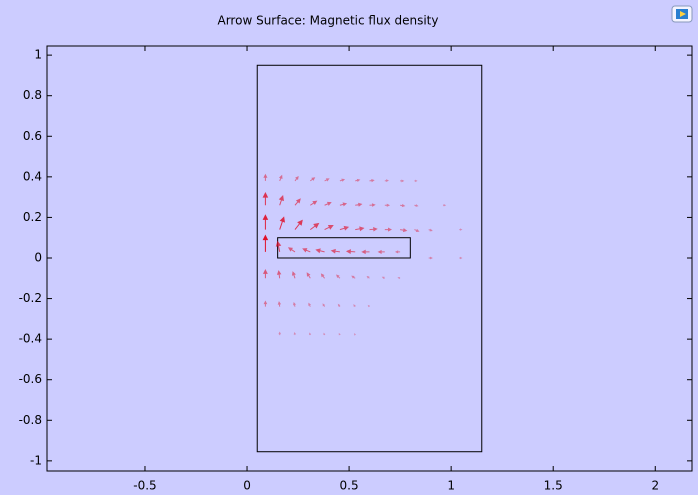  Describe the element at coordinates (32, 176) in the screenshot. I see `y-tick-label: 0.4` at that location.